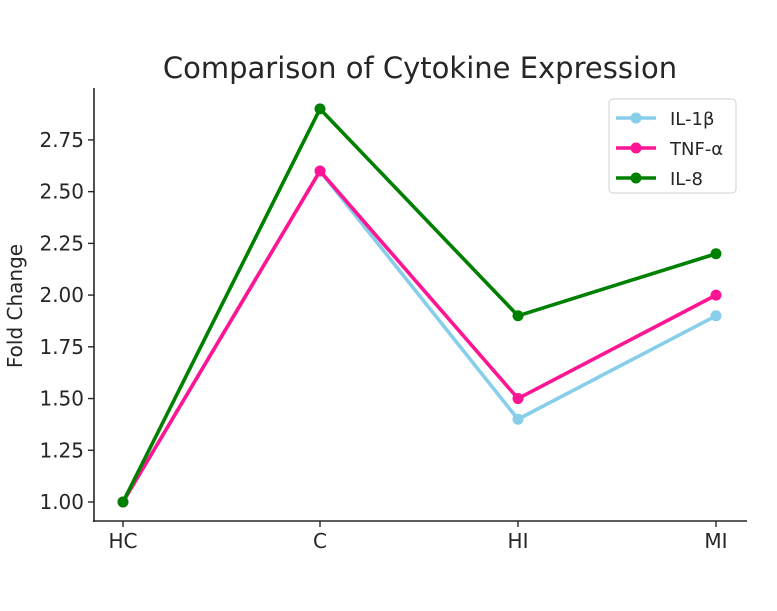 The width and height of the screenshot is (777, 611). I want to click on legend-box, so click(672, 146).